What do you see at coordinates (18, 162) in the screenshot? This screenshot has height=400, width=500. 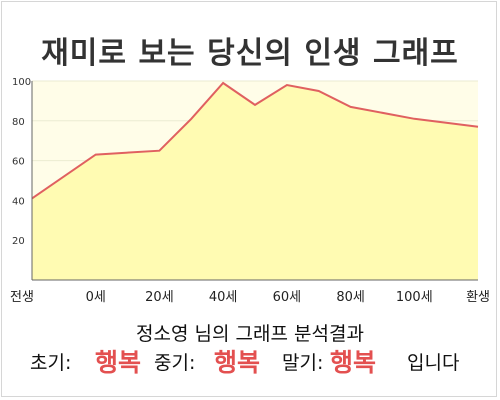 I see `y-tick-label: 60` at bounding box center [18, 162].